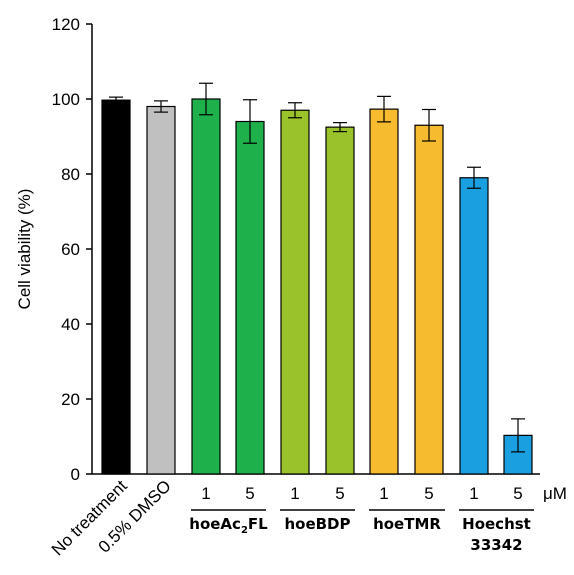 This screenshot has height=575, width=574. What do you see at coordinates (70, 399) in the screenshot?
I see `y-tick-label: 20` at bounding box center [70, 399].